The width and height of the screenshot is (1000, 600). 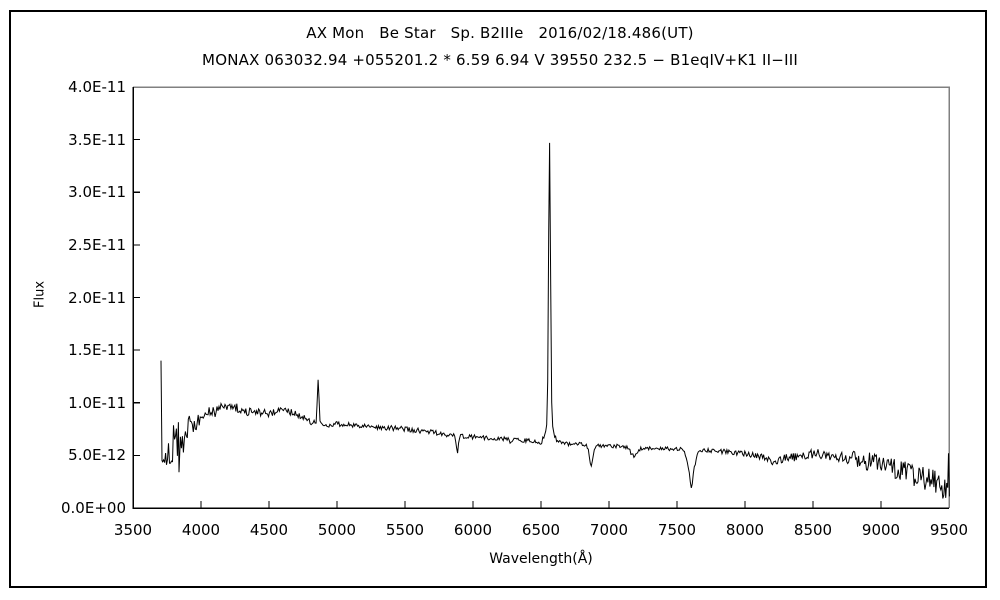 What do you see at coordinates (745, 530) in the screenshot?
I see `x-tick-label: 8000` at bounding box center [745, 530].